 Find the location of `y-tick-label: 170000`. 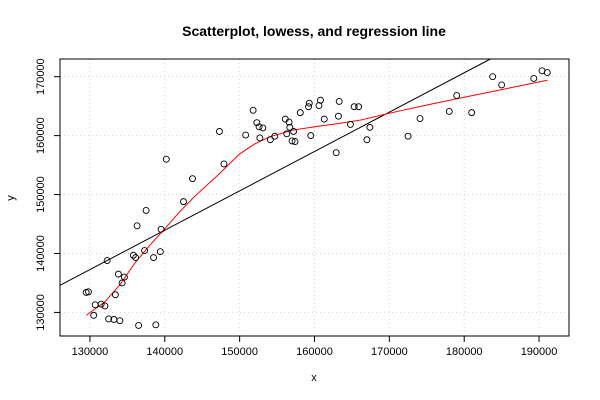

y-tick-label: 170000 is located at coordinates (41, 76).